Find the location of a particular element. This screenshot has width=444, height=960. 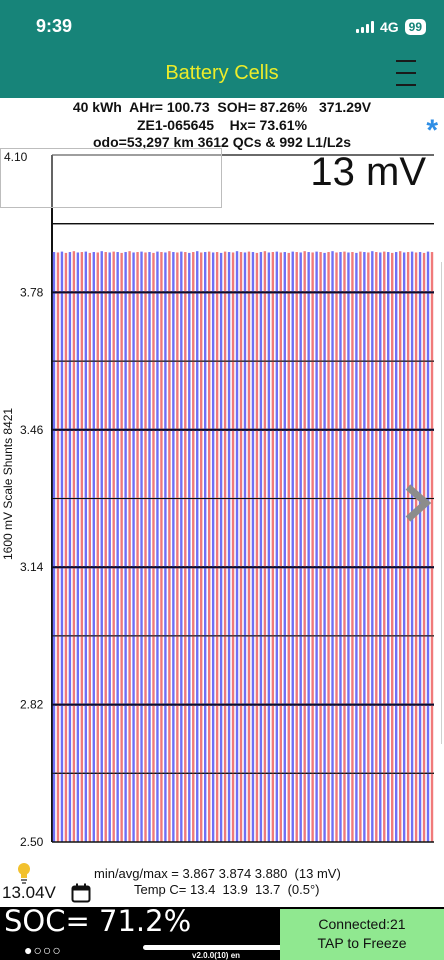

hamburger-icon is located at coordinates (406, 73).